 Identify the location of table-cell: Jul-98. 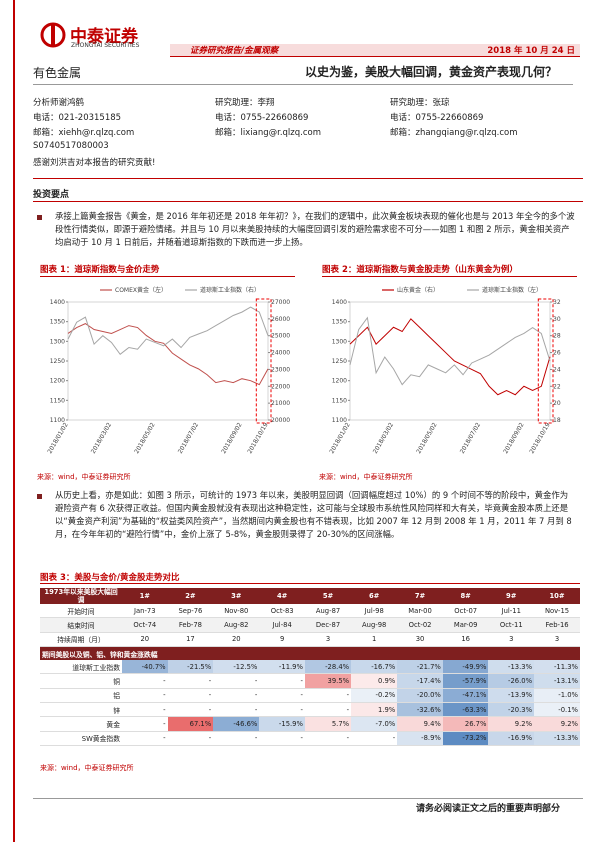
(374, 611).